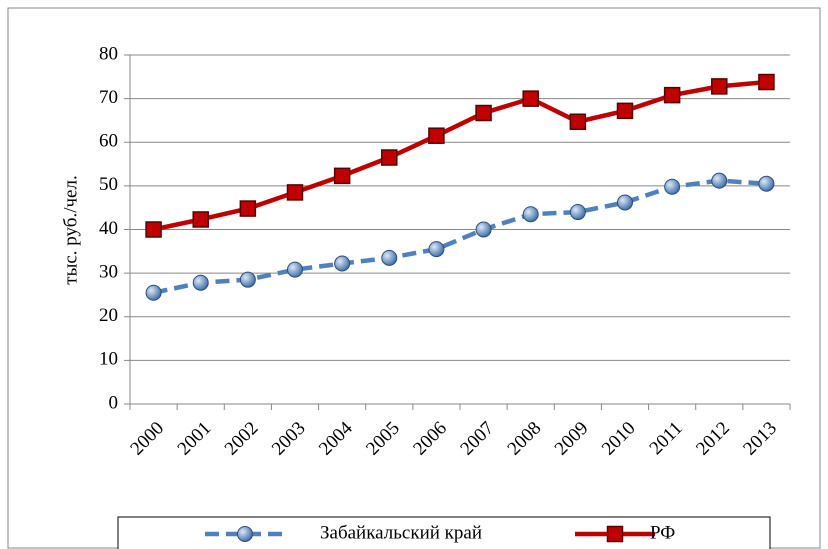  I want to click on y-tick-label: 30, so click(108, 271).